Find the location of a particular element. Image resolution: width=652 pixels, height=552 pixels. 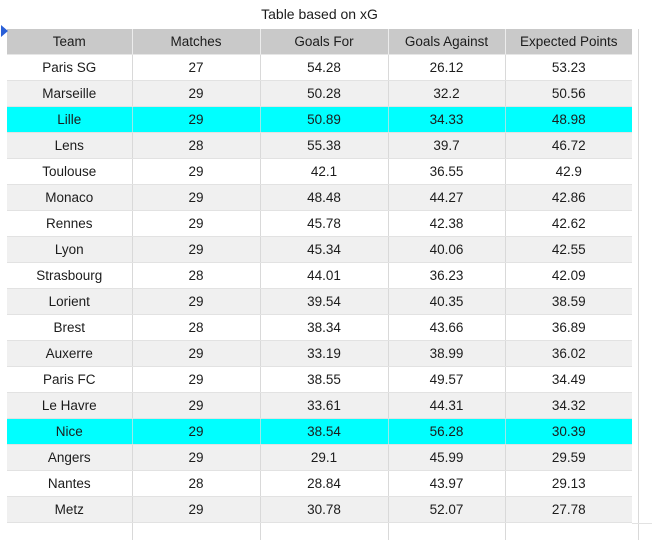

cell-expected_points: 29.59 is located at coordinates (568, 457).